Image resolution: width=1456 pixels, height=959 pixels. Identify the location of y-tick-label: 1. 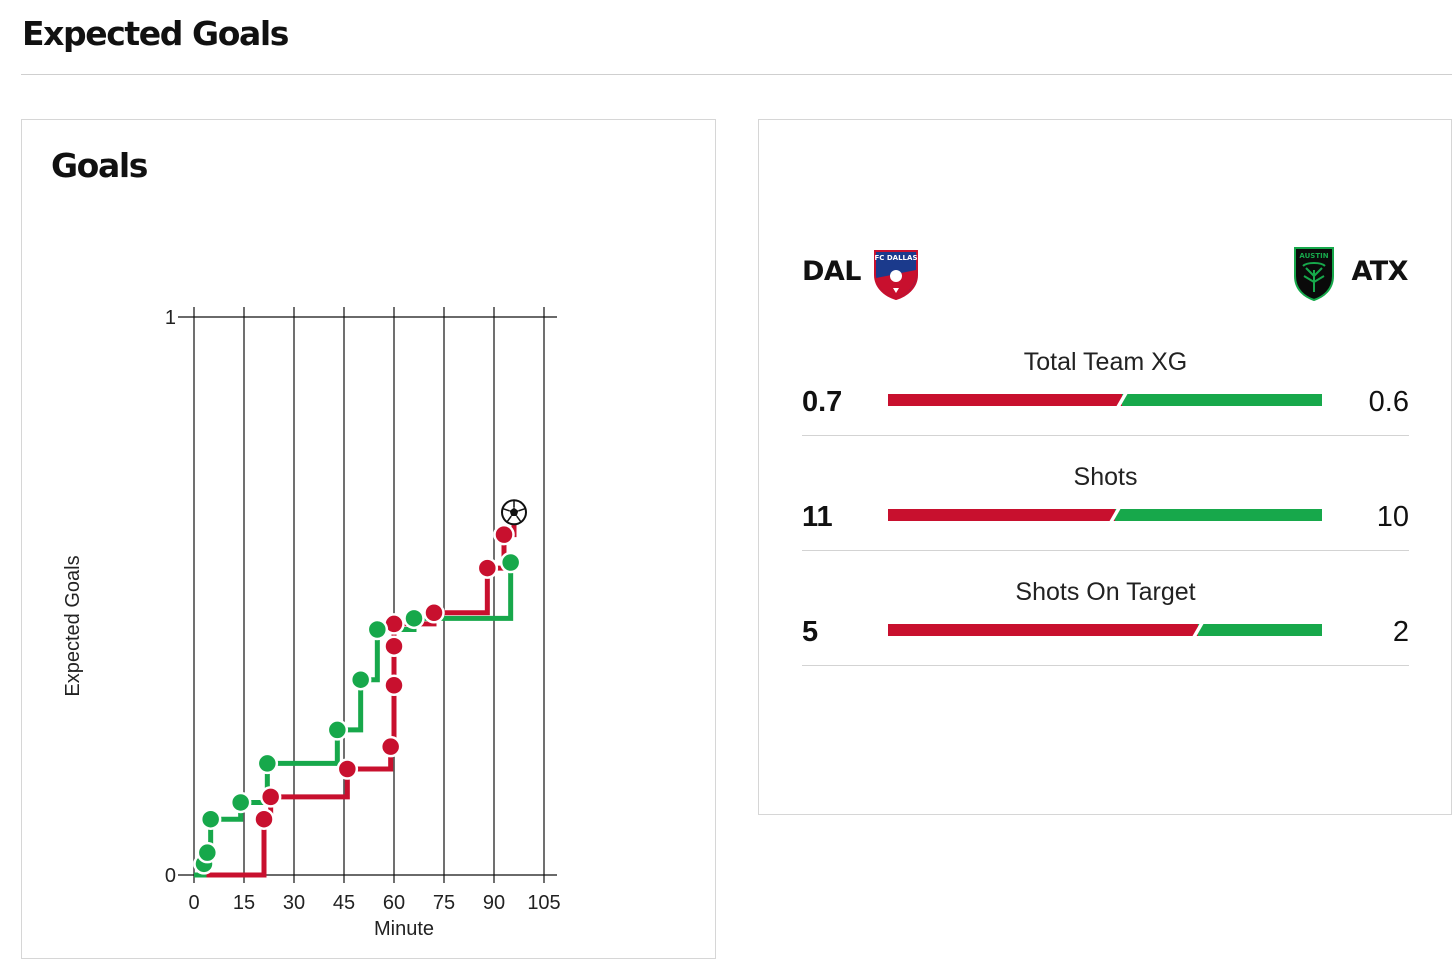
(170, 318).